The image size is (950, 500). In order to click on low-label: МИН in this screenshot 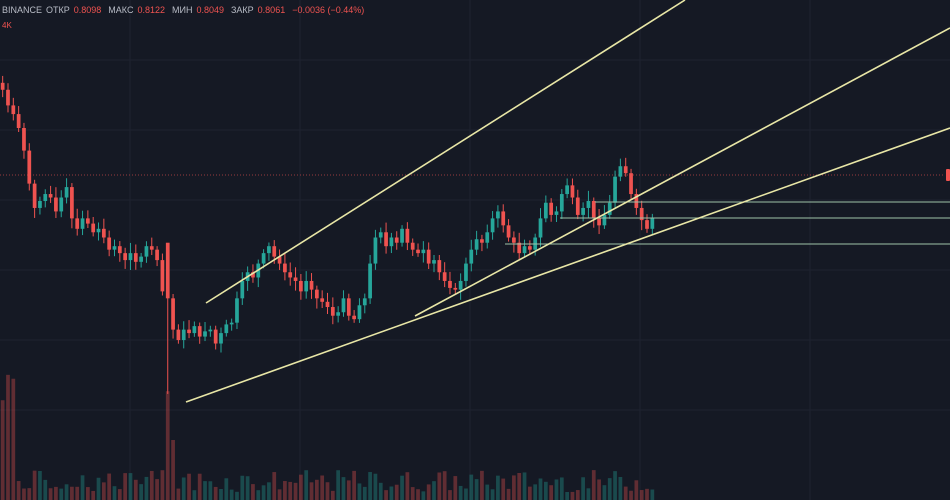, I will do `click(182, 10)`.